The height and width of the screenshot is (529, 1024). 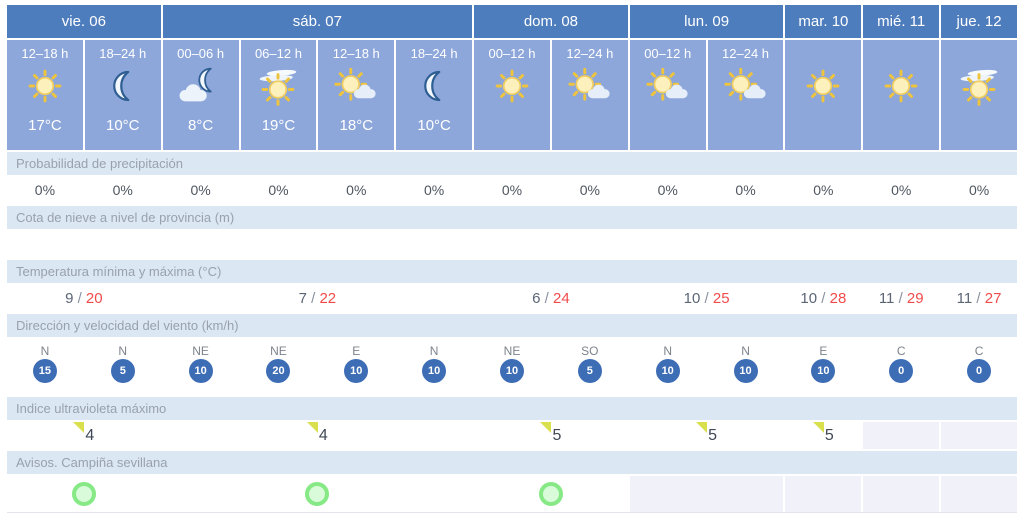 What do you see at coordinates (45, 125) in the screenshot?
I see `slot-temperature: 17°C` at bounding box center [45, 125].